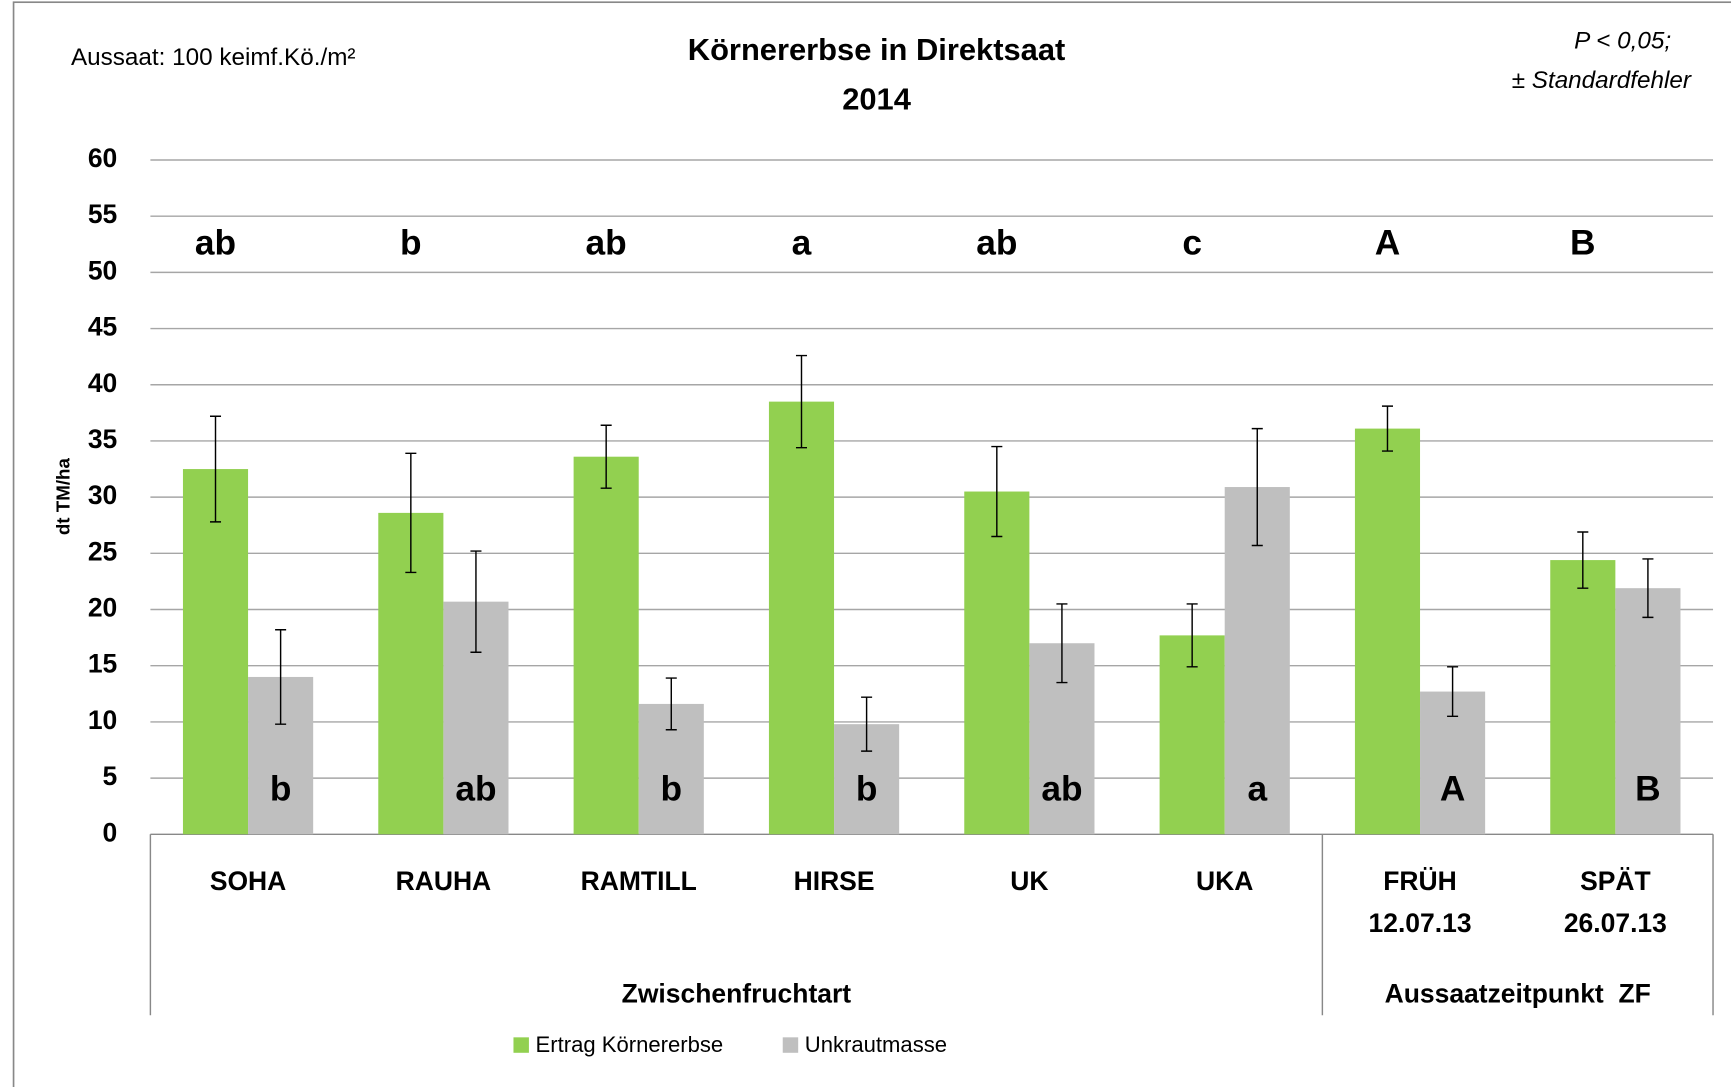 The image size is (1731, 1087). Describe the element at coordinates (1622, 40) in the screenshot. I see `annotation: P < 0,05;` at that location.